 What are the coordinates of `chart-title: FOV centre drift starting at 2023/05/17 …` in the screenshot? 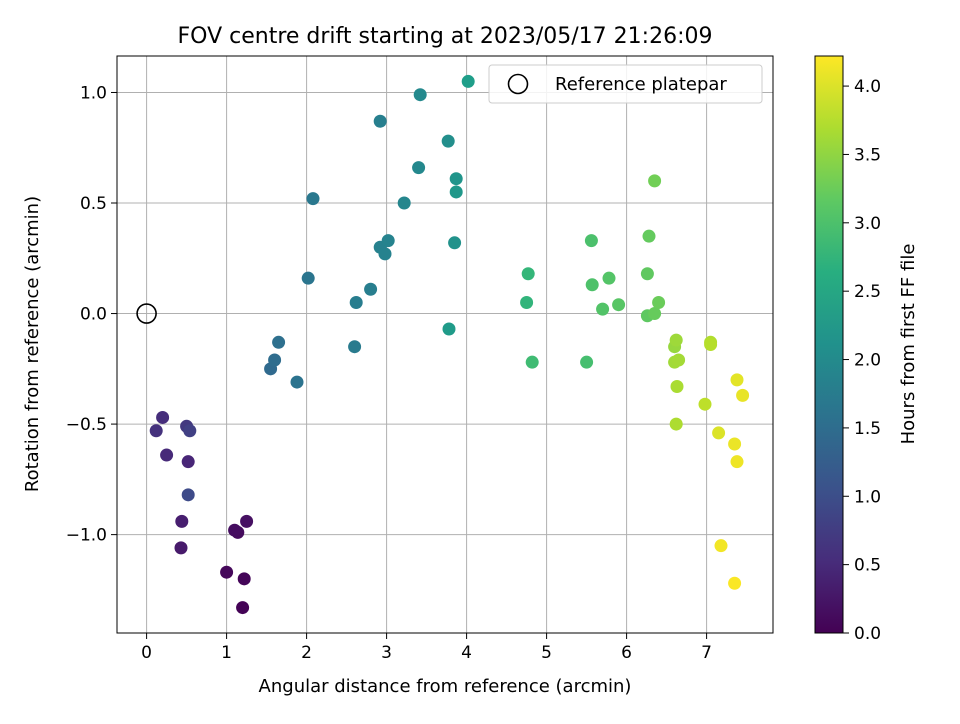 It's located at (445, 36).